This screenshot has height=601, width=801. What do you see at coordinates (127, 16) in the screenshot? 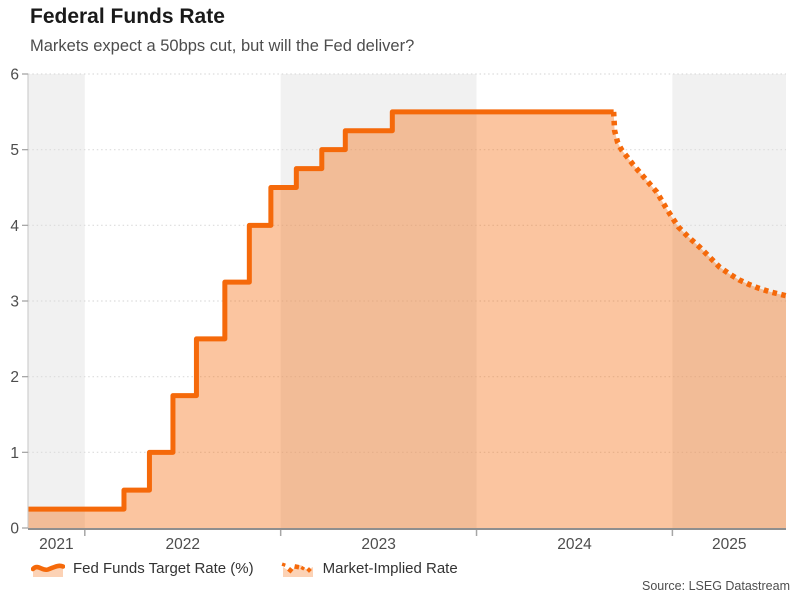
I see `page-title: Federal Funds Rate` at bounding box center [127, 16].